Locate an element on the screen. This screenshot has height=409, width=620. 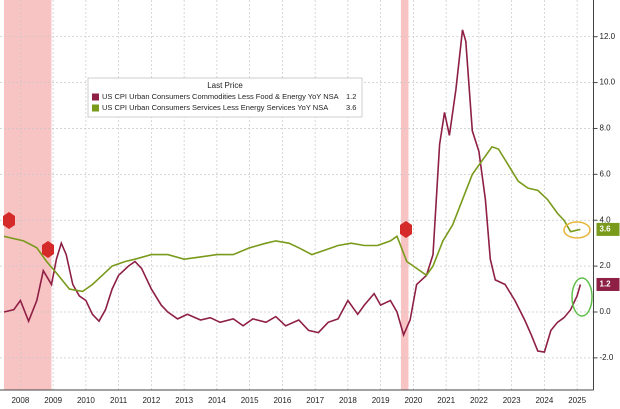
x-tick-label: 2010 is located at coordinates (86, 400).